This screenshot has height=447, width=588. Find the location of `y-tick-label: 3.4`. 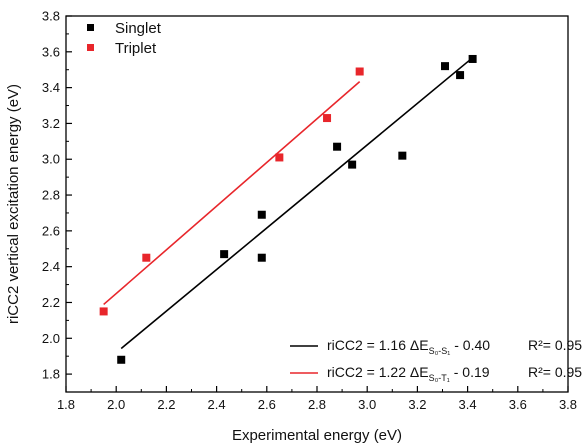

y-tick-label: 3.4 is located at coordinates (51, 87).